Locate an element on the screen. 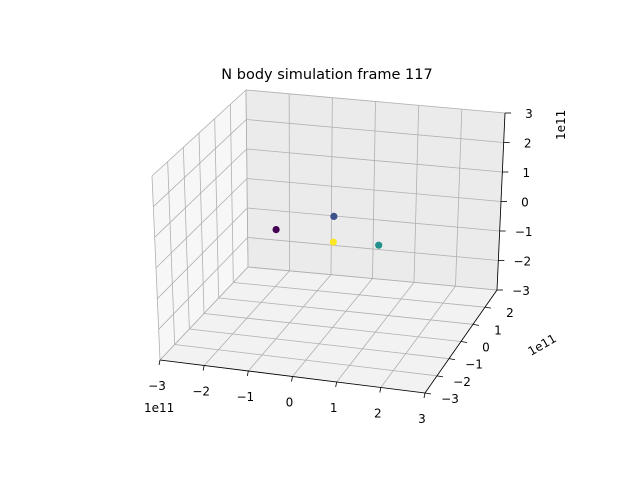  chart-title: N body simulation frame 117 is located at coordinates (326, 75).